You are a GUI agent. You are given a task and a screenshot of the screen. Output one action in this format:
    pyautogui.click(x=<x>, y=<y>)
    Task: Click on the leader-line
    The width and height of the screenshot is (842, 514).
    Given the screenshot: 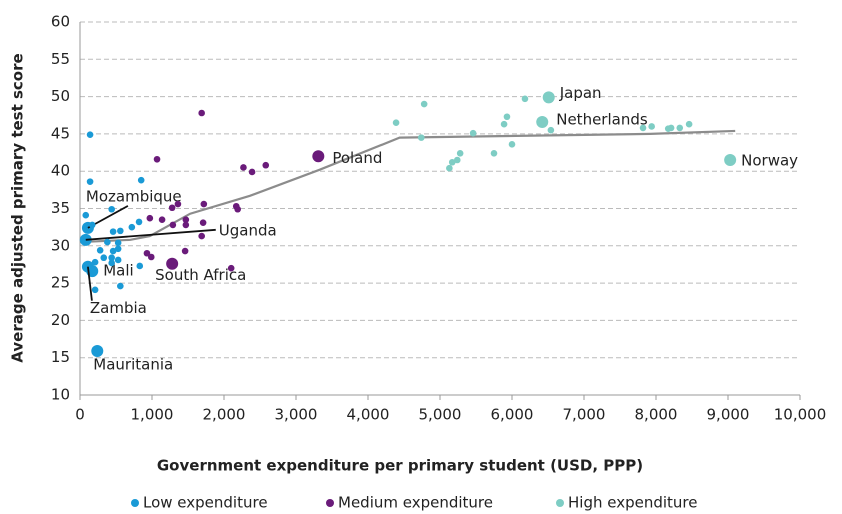 What is the action you would take?
    pyautogui.click(x=90, y=283)
    